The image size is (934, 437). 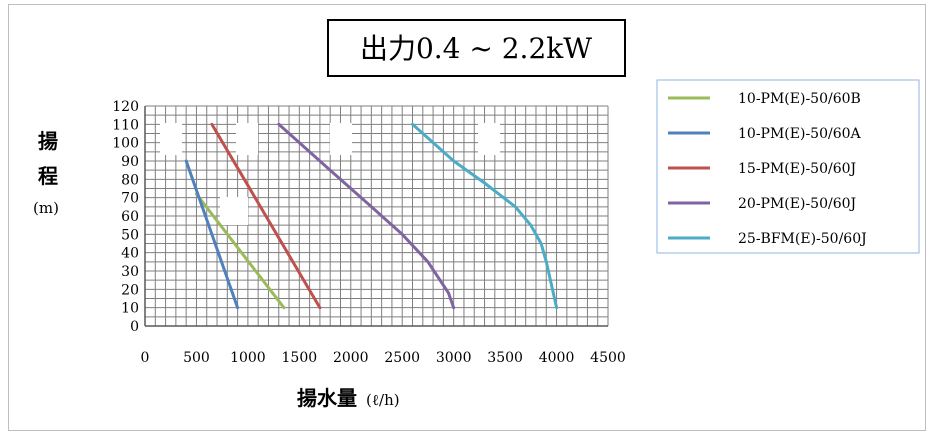 I want to click on y-tick-labels: 0 10 20 30 40 50 60 70 80 90 100 110 120, so click(x=125, y=217).